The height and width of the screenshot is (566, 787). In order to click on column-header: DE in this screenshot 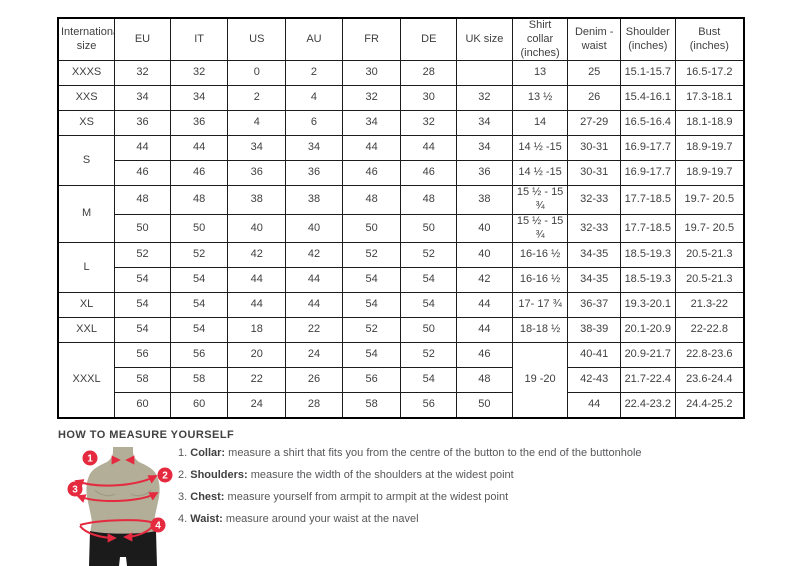, I will do `click(429, 39)`.